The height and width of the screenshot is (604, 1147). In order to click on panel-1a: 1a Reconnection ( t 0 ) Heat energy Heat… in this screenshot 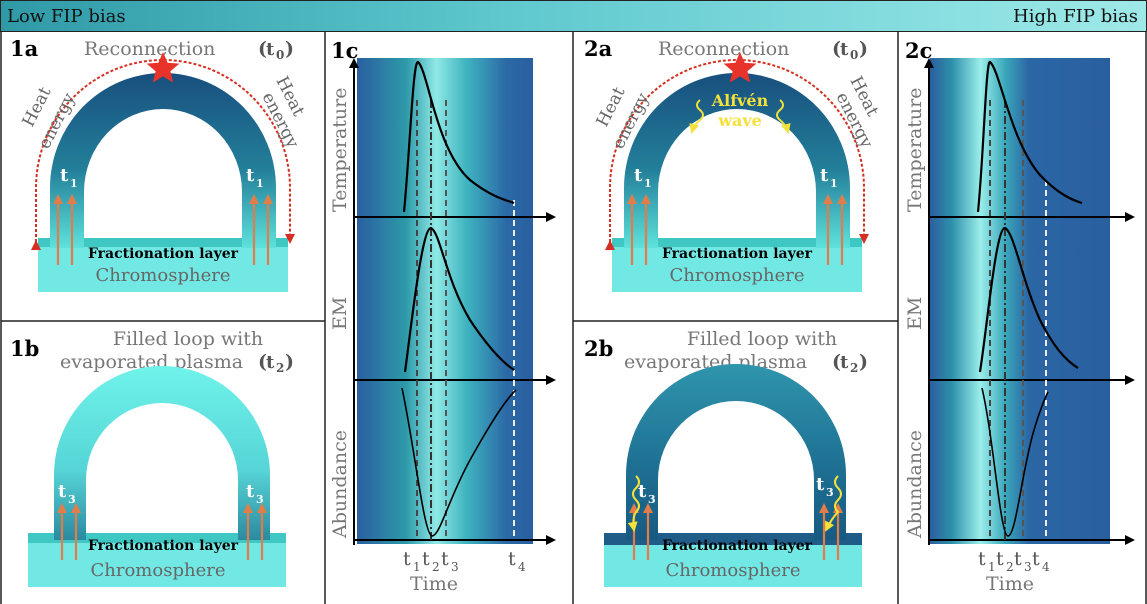, I will do `click(159, 164)`.